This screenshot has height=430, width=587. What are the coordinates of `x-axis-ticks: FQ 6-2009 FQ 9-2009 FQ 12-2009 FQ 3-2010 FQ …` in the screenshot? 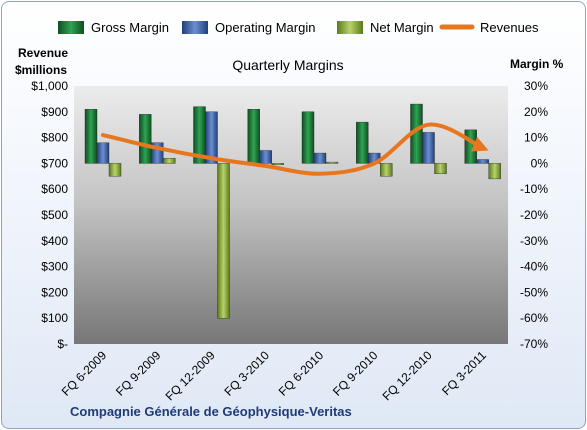 It's located at (274, 375).